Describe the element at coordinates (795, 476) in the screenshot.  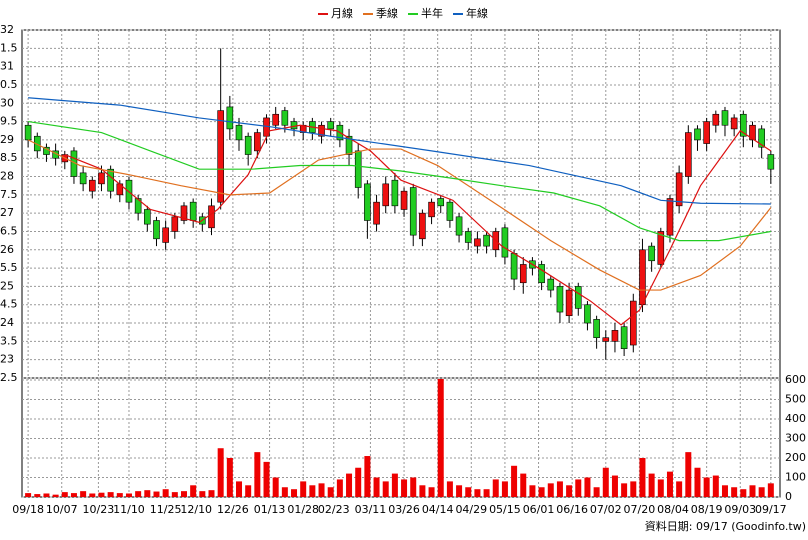
I see `y2-tick-label: 100` at that location.